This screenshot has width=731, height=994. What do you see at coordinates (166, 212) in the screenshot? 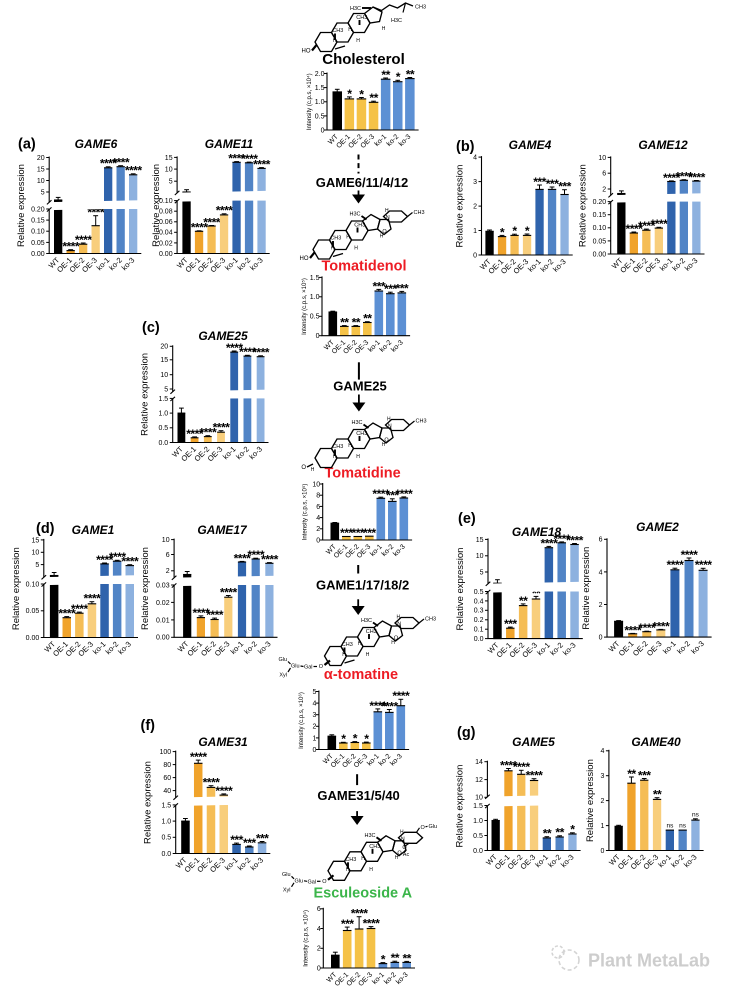
I see `svg-text: 0.08` at bounding box center [166, 212].